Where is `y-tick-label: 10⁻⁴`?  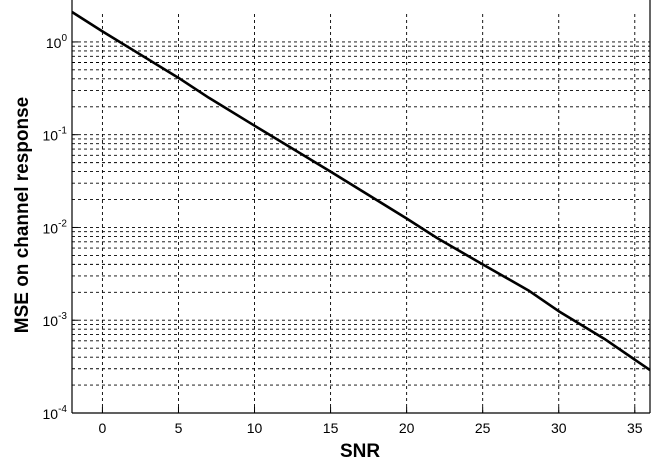
y-tick-label: 10⁻⁴ is located at coordinates (55, 413).